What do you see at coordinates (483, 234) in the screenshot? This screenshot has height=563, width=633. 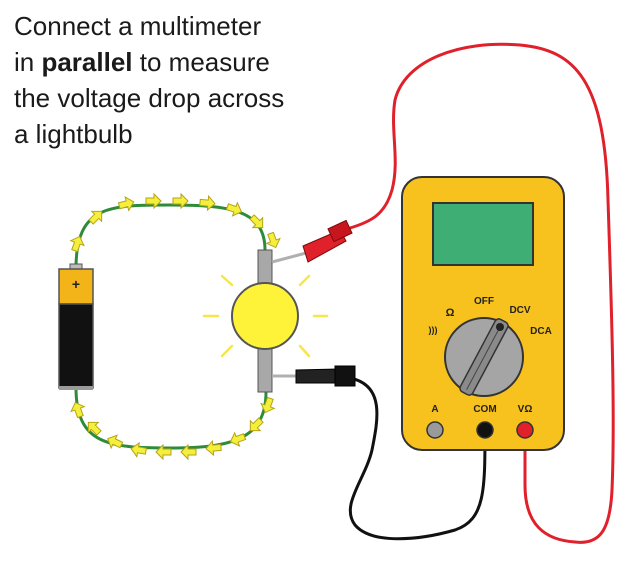 I see `multimeter-display` at bounding box center [483, 234].